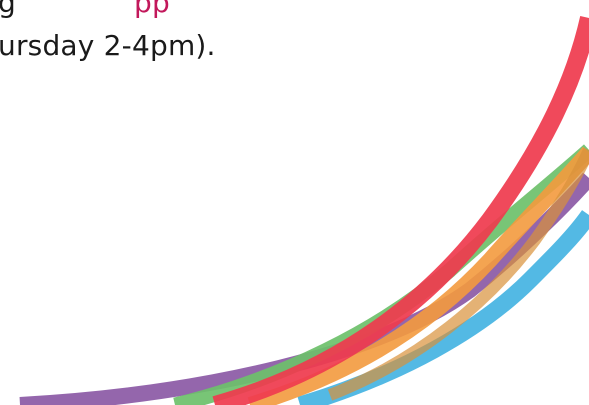 The height and width of the screenshot is (405, 589). I want to click on body-text-line-1: g pp, so click(85, 10).